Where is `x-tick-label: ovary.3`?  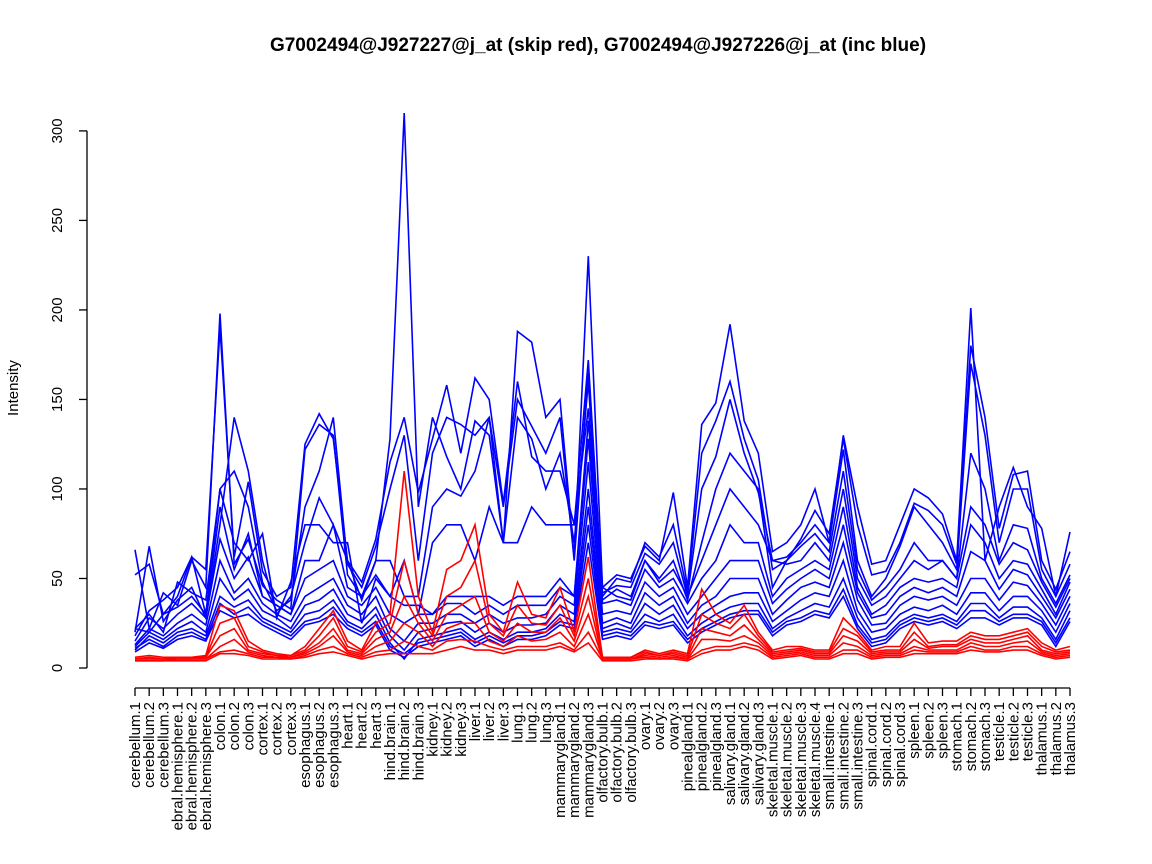 x-tick-label: ovary.3 is located at coordinates (673, 726).